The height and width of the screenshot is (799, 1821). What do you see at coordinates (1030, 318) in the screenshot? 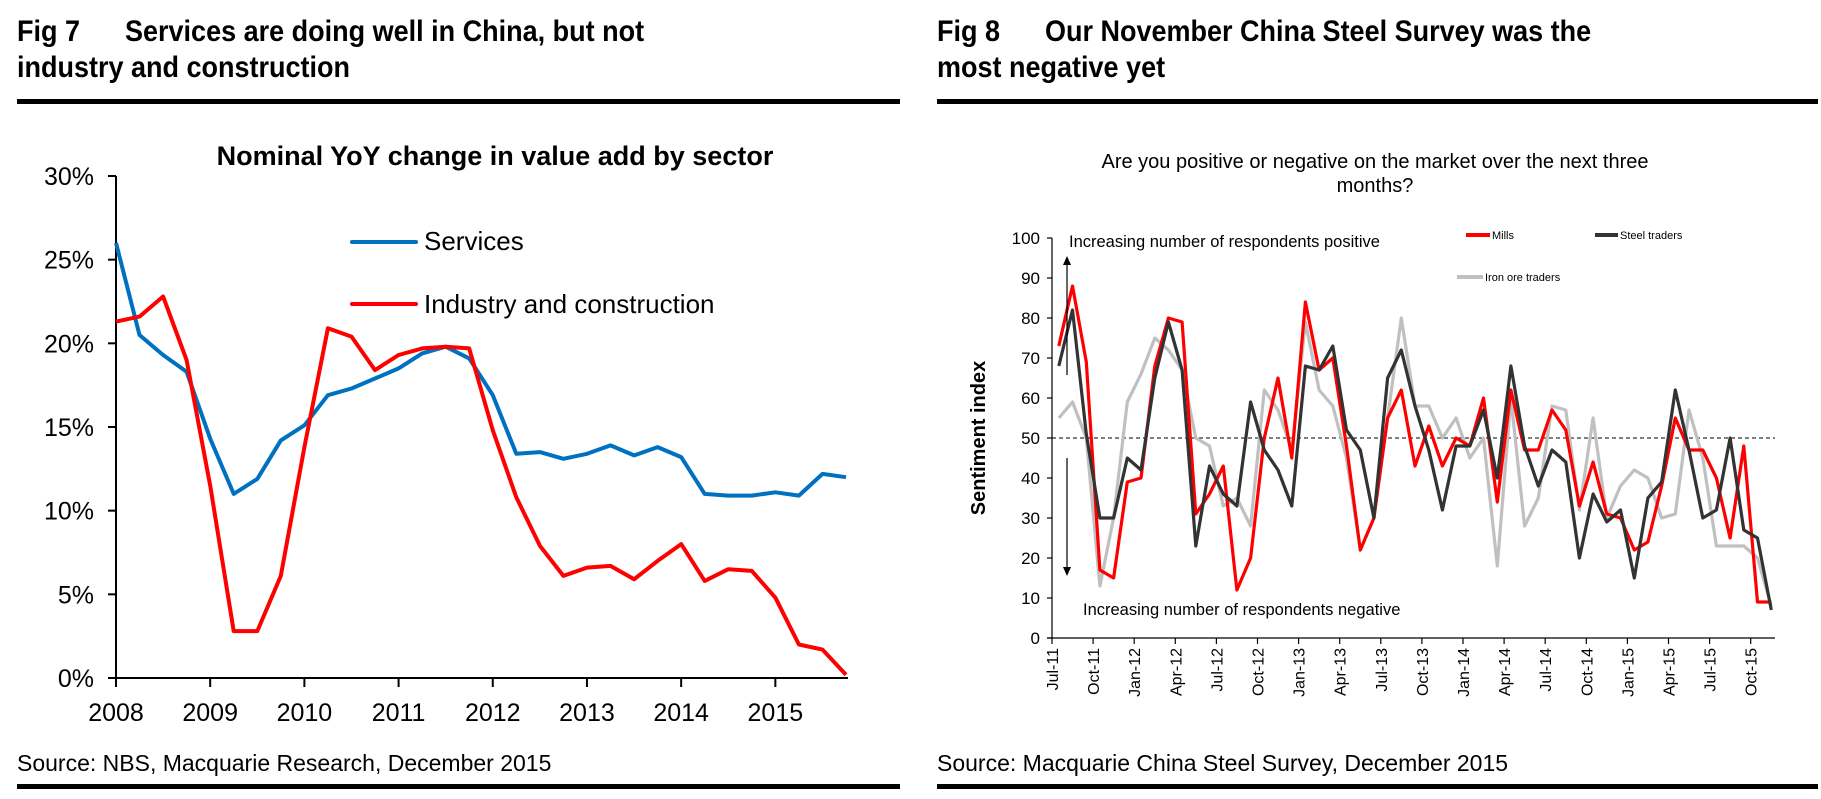
I see `right-y-tick-label: 80` at bounding box center [1030, 318].